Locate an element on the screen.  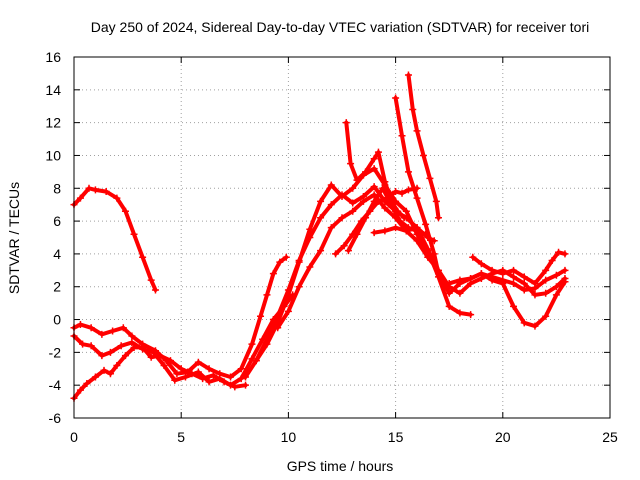
x-tick-label: 25 is located at coordinates (610, 437).